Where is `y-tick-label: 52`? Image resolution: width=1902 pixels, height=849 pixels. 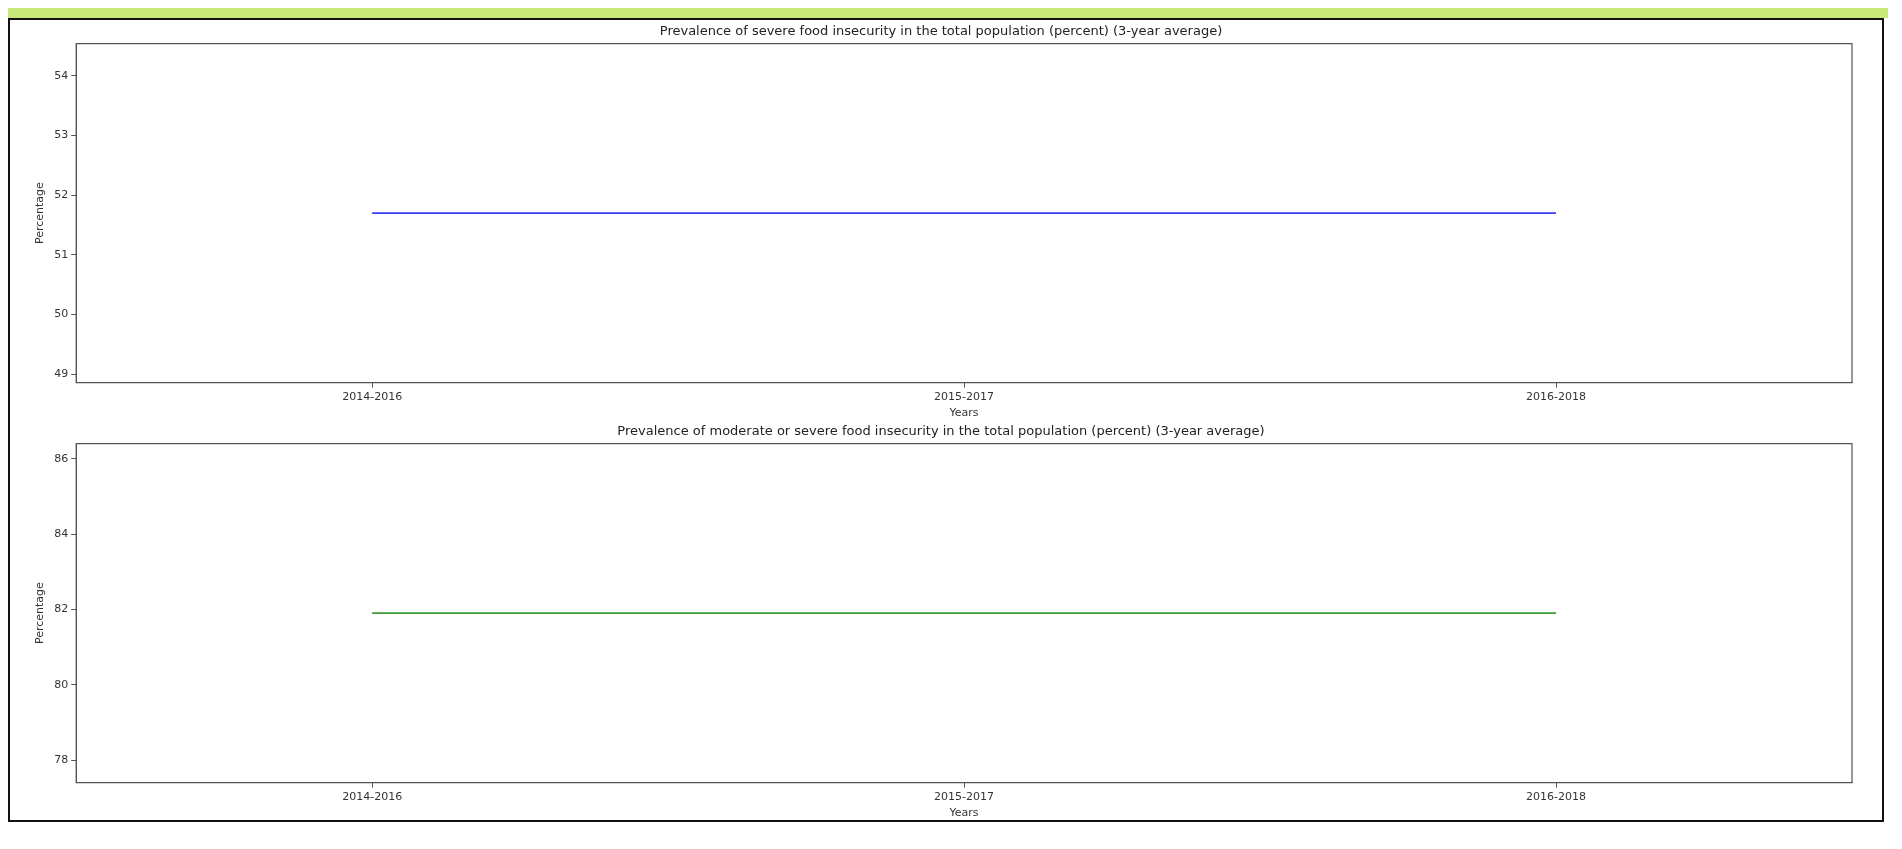
y-tick-label: 52 is located at coordinates (61, 195).